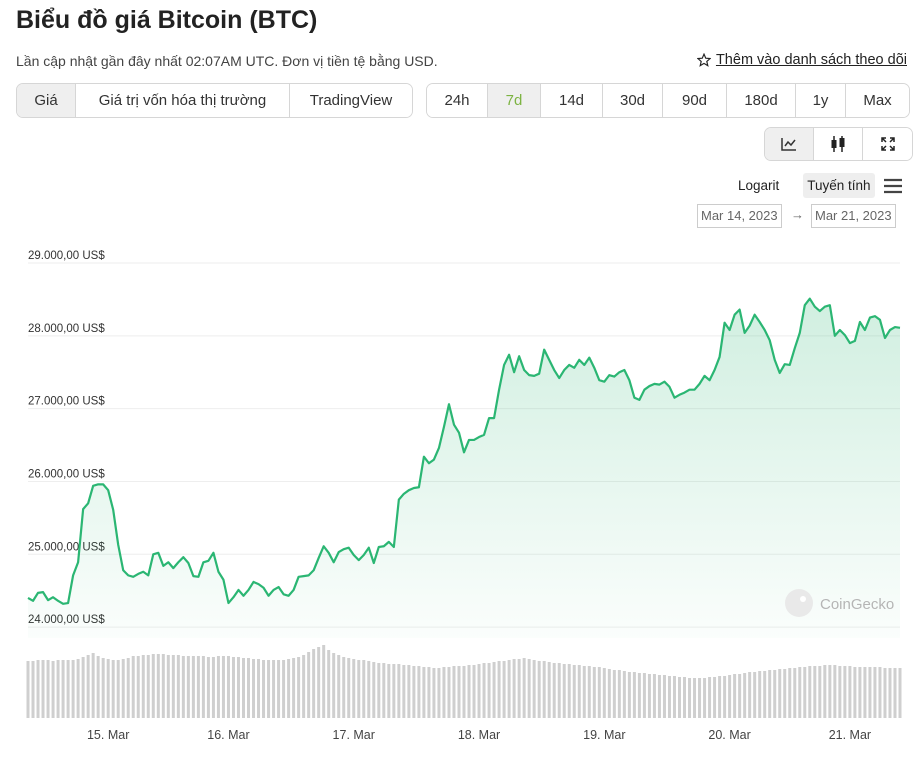  What do you see at coordinates (761, 100) in the screenshot?
I see `range-tab: 180d` at bounding box center [761, 100].